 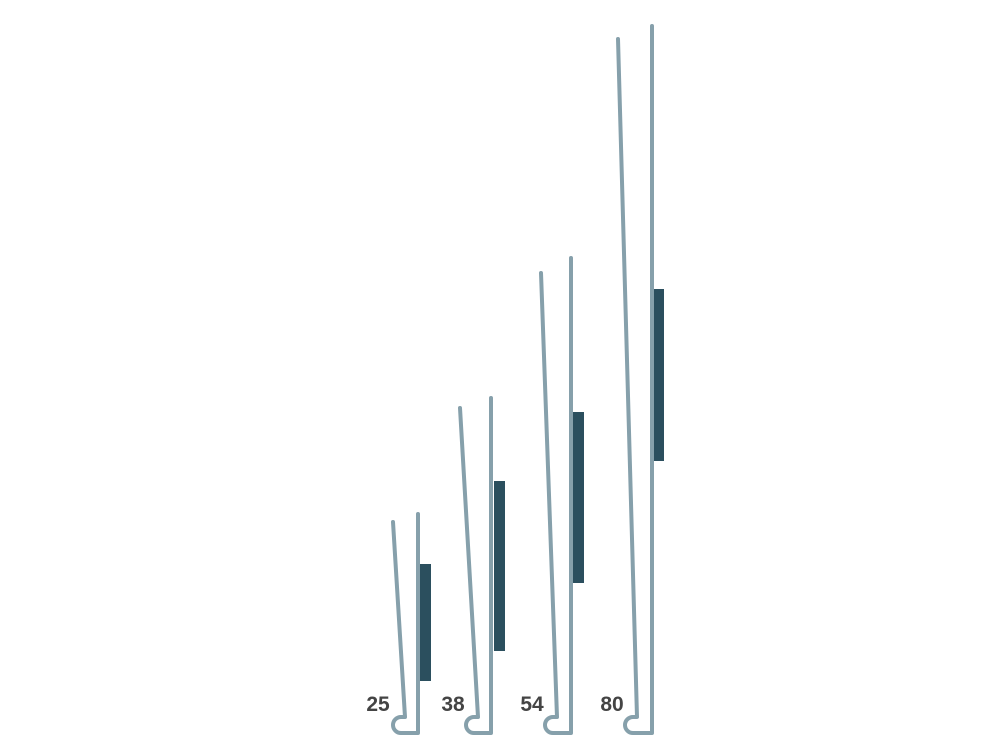 I want to click on profile-80: 80, so click(x=632, y=379).